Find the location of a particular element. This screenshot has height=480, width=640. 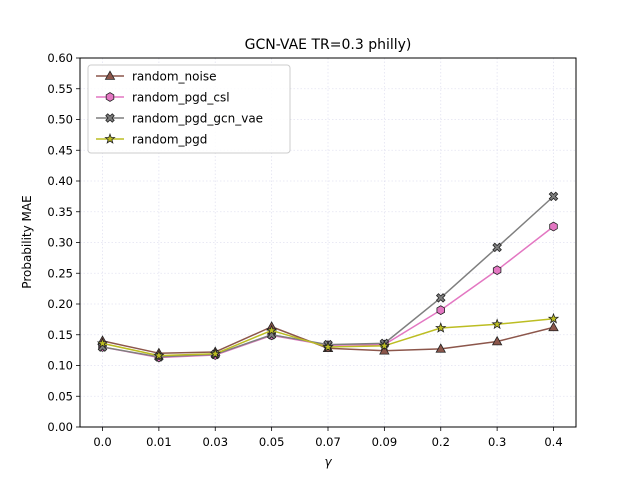

legend-item: random_noise is located at coordinates (156, 77).